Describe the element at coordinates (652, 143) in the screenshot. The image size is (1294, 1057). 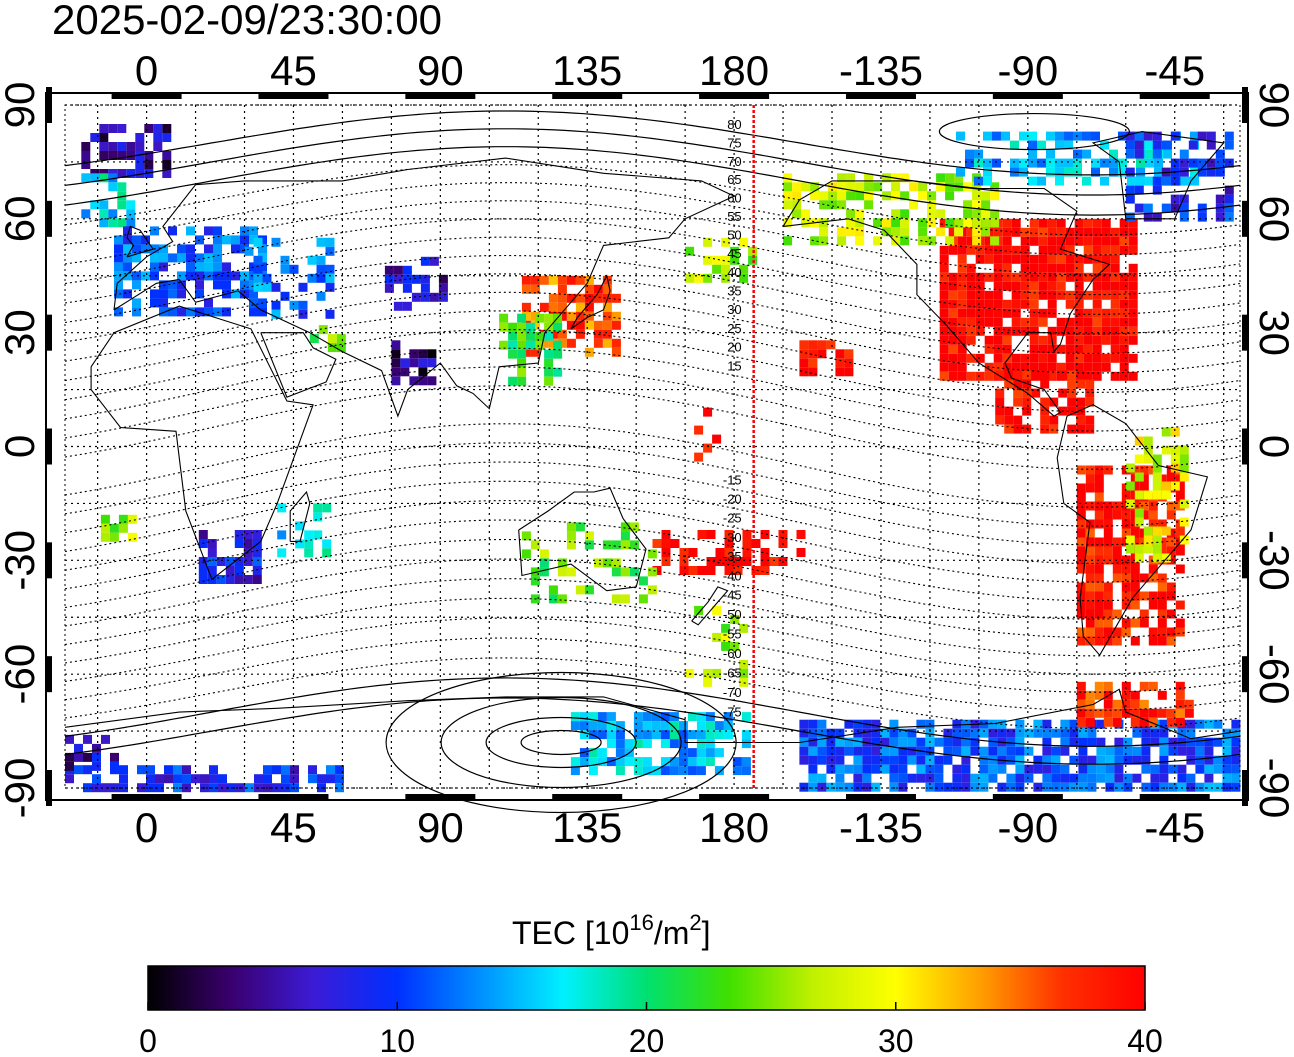
I see `magnetic-contour` at that location.